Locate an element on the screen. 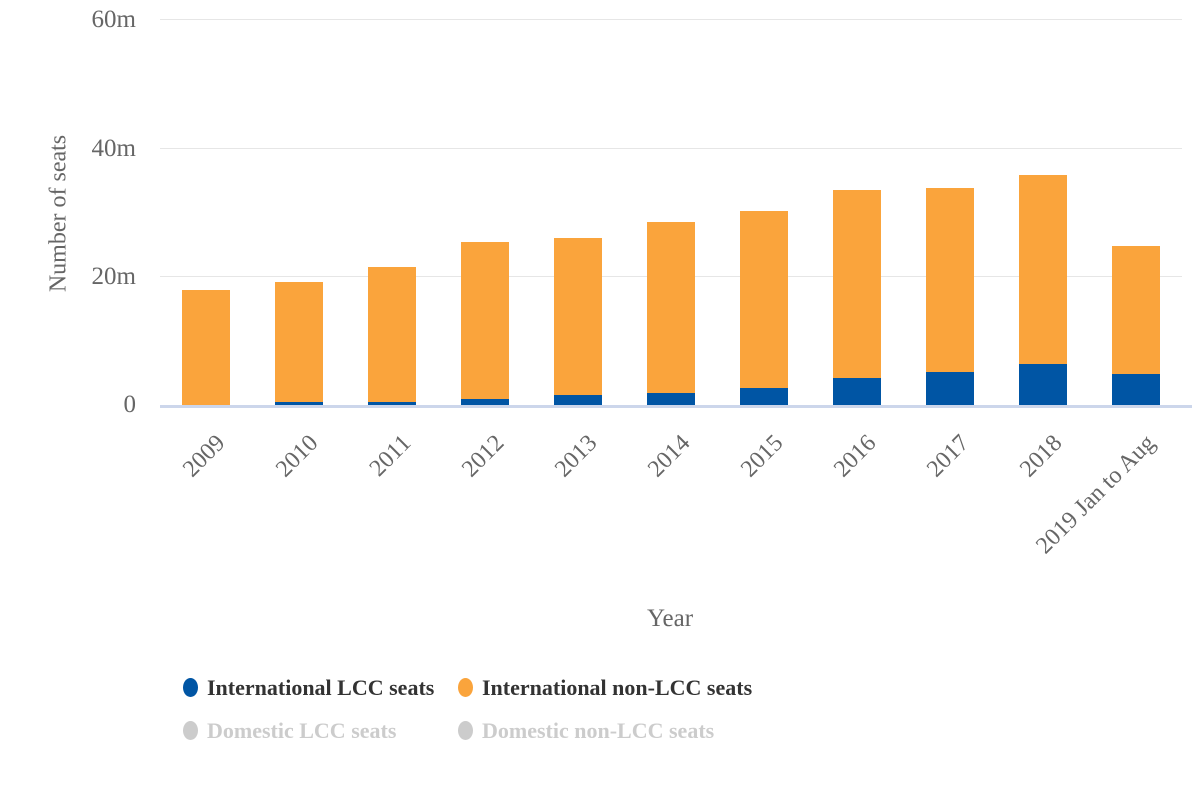 This screenshot has width=1200, height=800. legend-label: Domestic LCC seats is located at coordinates (302, 730).